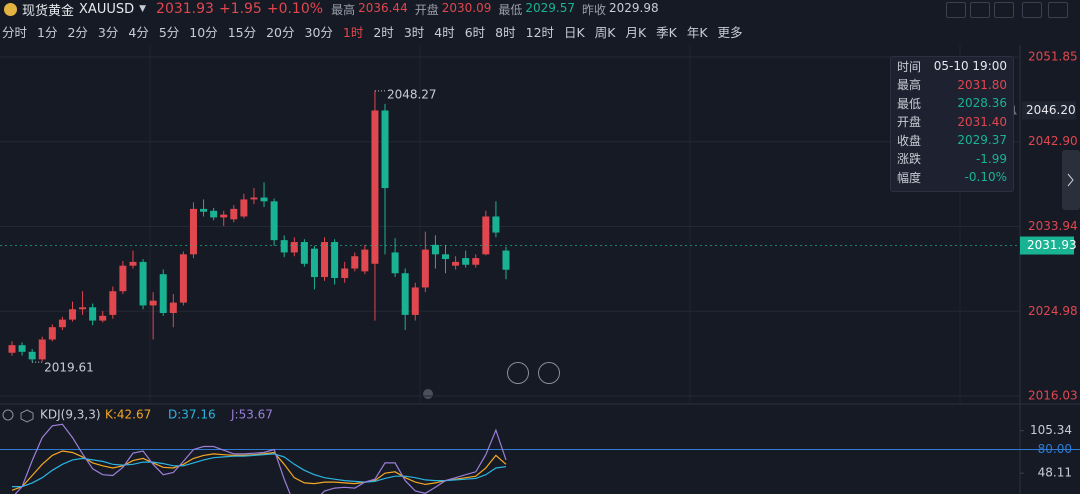  What do you see at coordinates (982, 103) in the screenshot?
I see `tooltip-value: 2028.36` at bounding box center [982, 103].